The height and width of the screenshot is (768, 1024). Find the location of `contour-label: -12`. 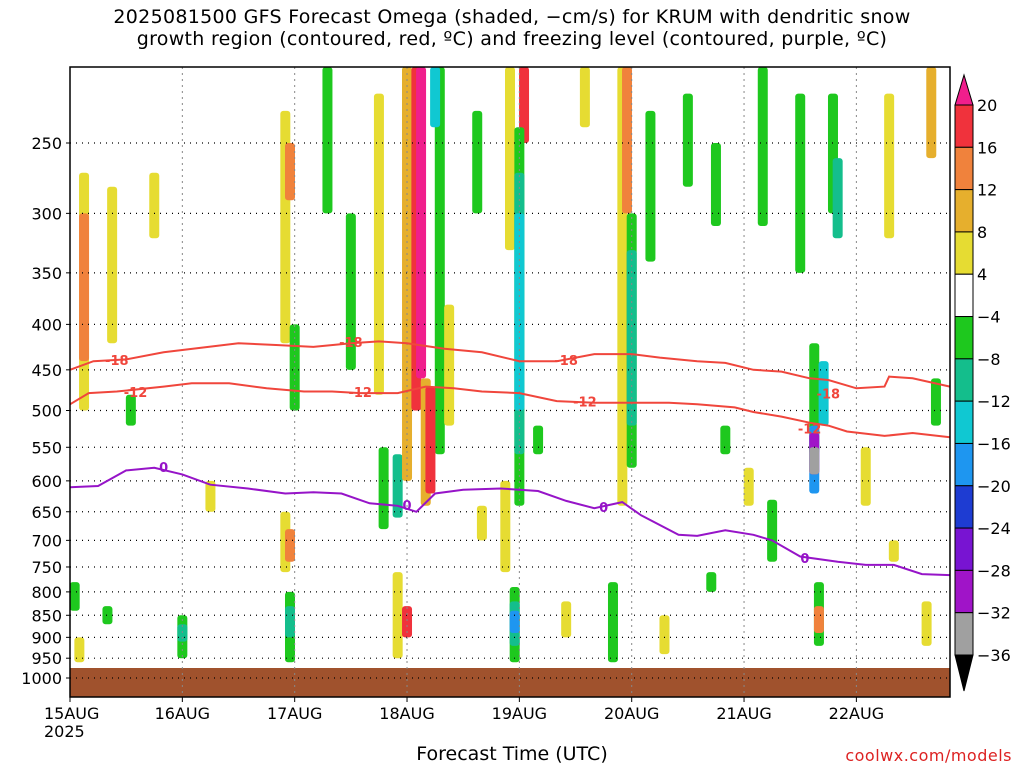

contour-label: -12 is located at coordinates (360, 393).